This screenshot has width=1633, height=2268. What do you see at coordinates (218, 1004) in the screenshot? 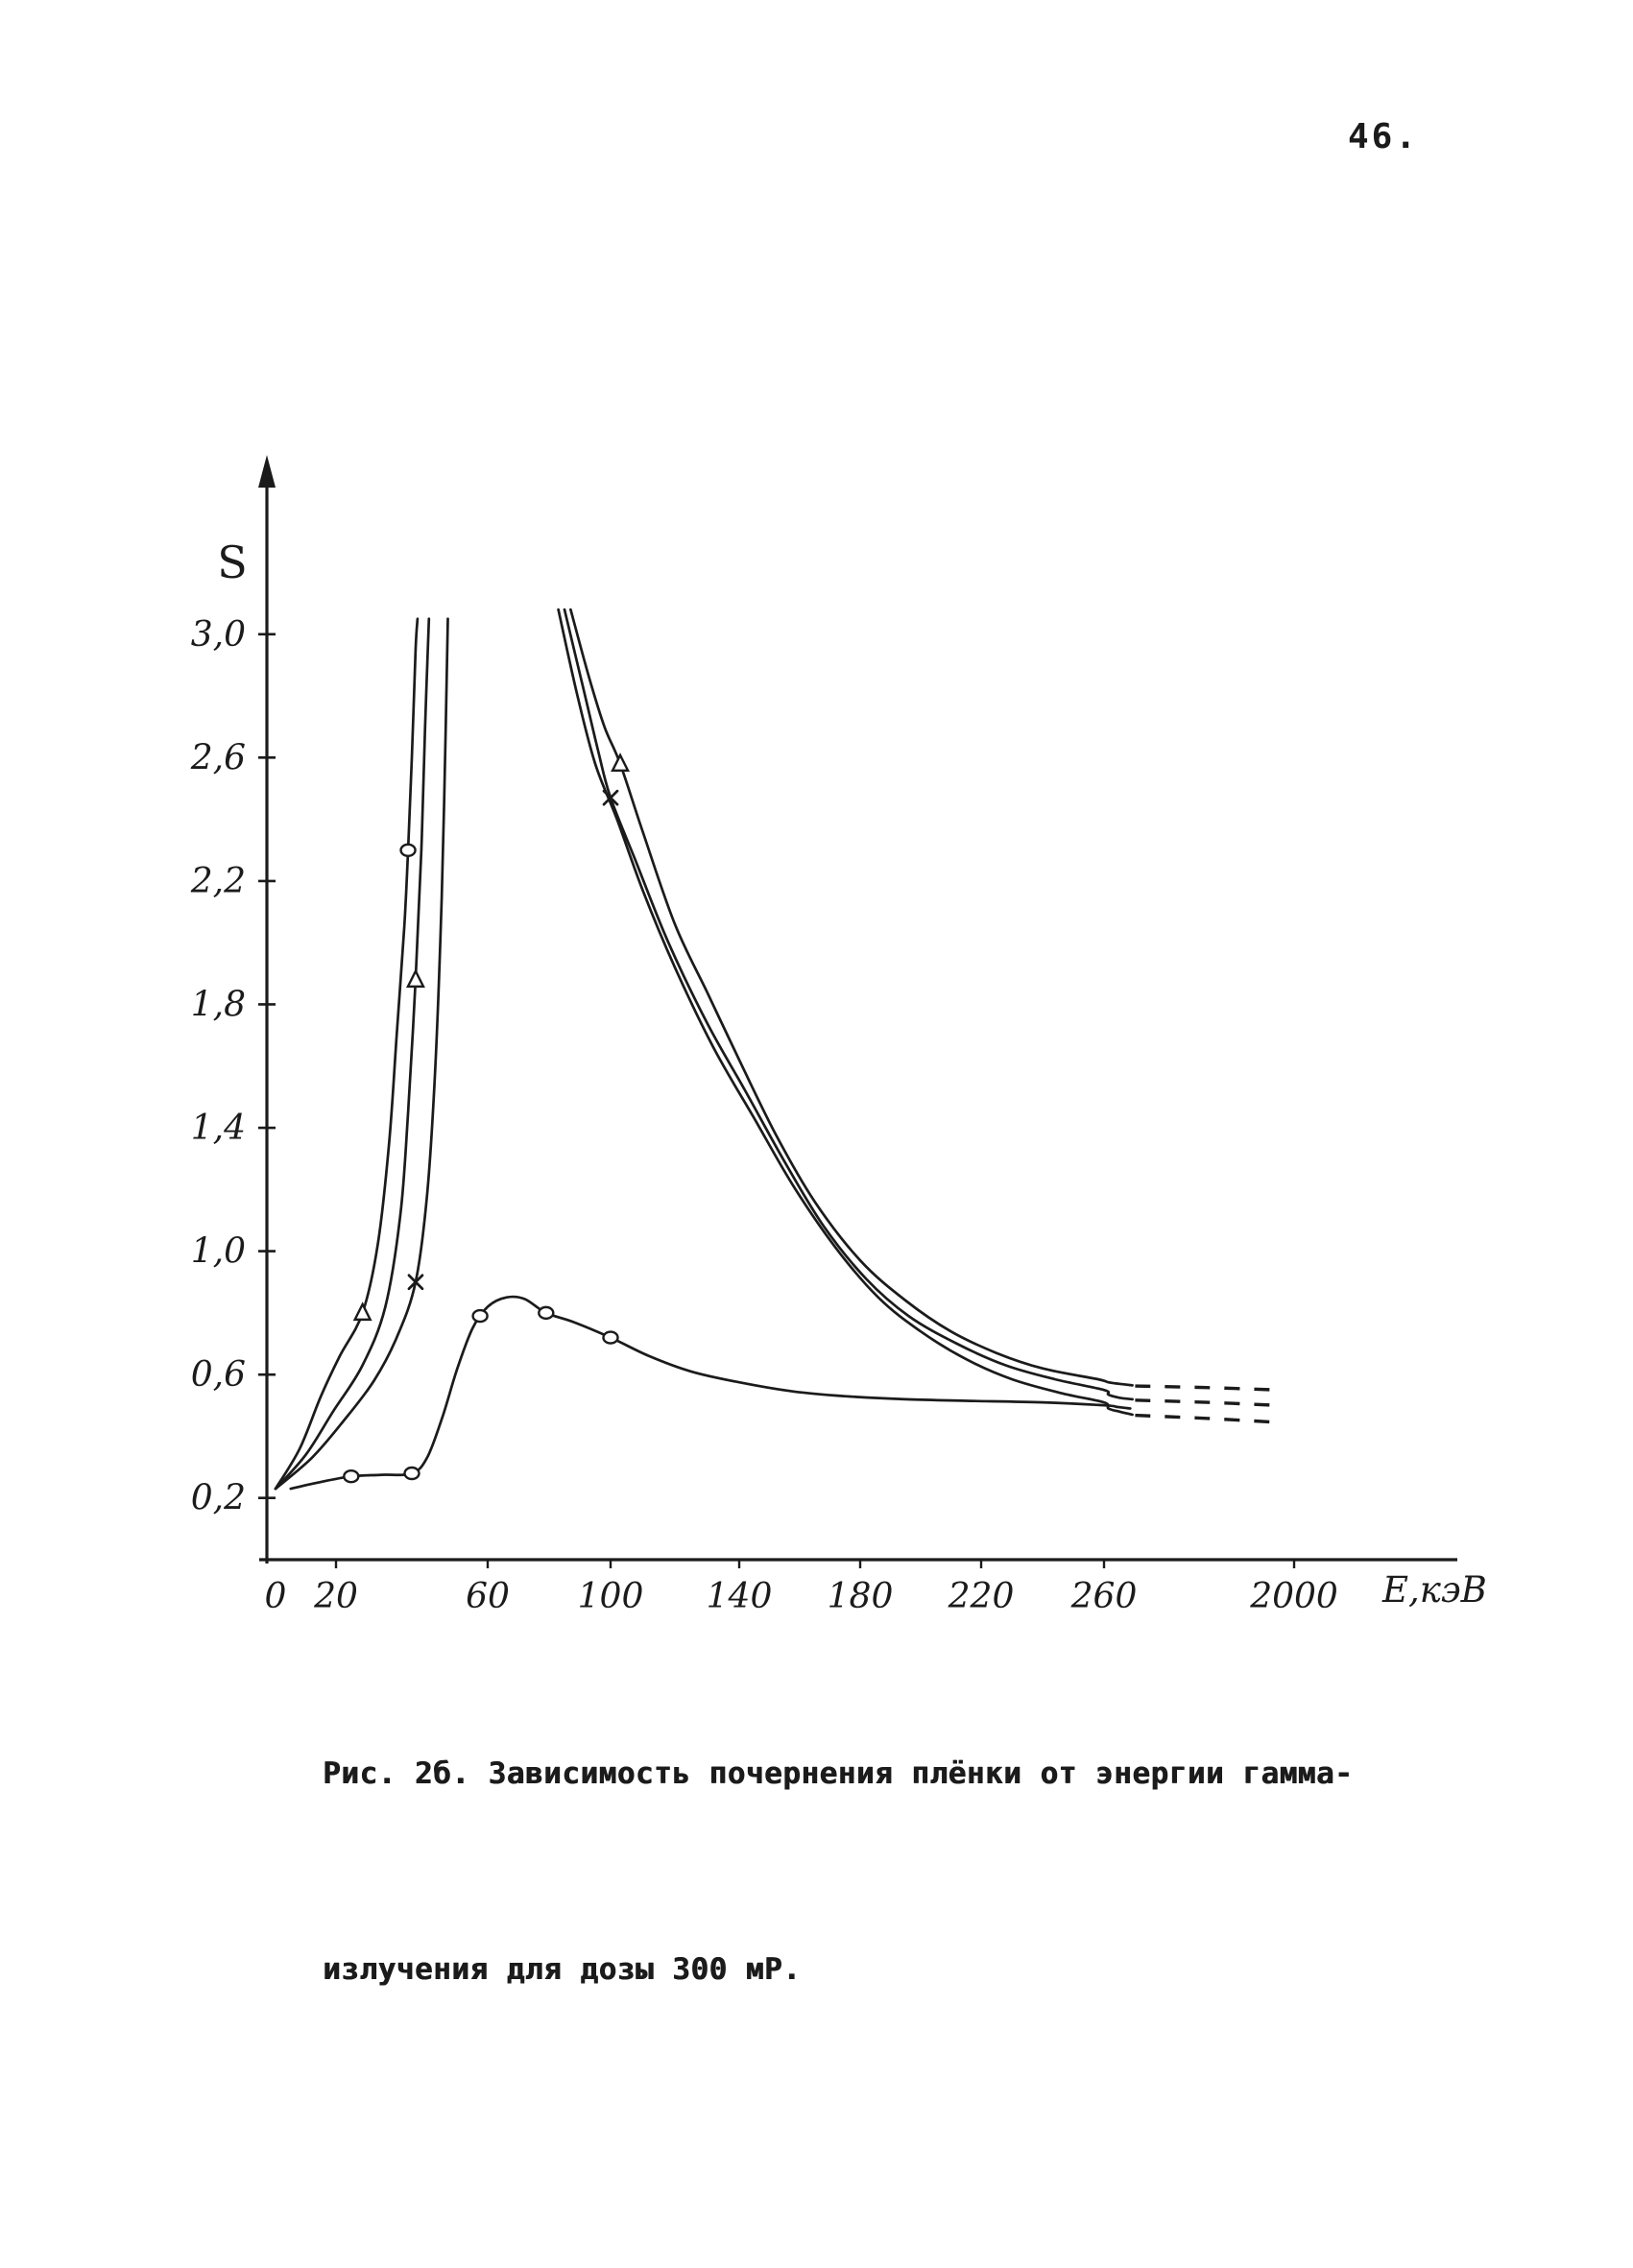
I see `y-tick-label: 1,8` at bounding box center [218, 1004].